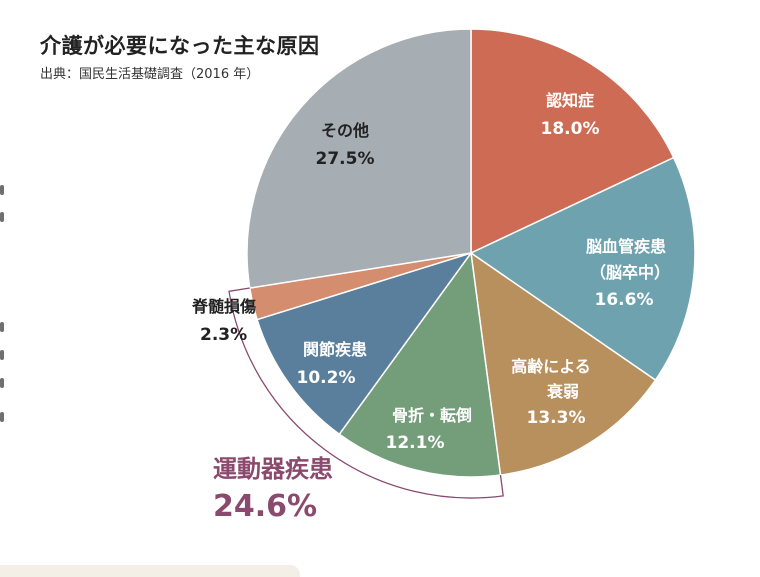 The image size is (760, 577). I want to click on slice-label: 認知症, so click(570, 100).